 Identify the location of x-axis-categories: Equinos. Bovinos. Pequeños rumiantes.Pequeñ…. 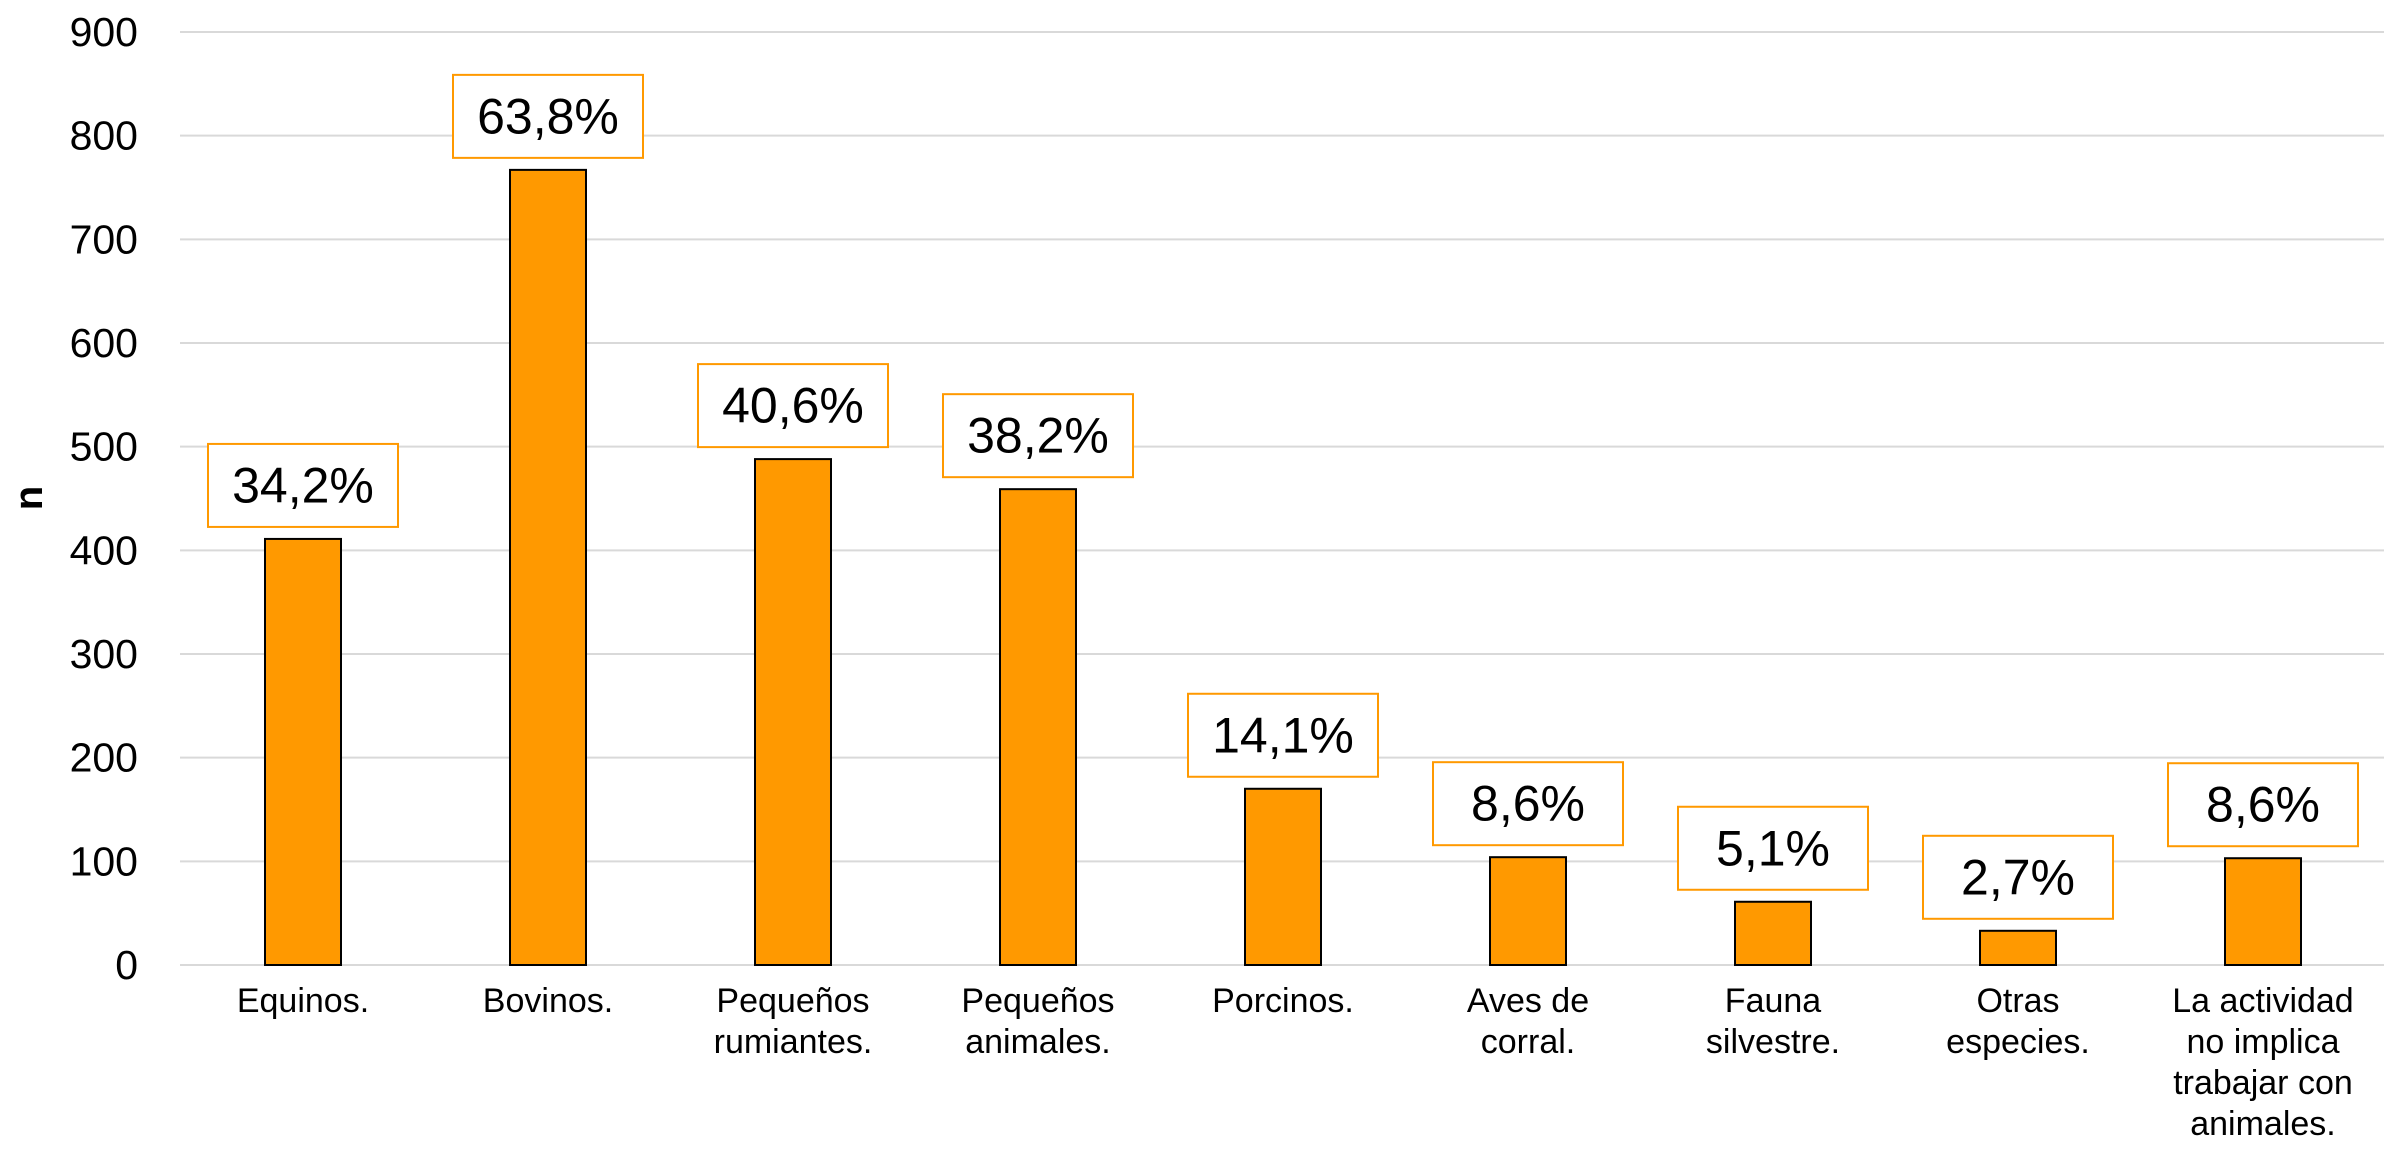
(1295, 1062).